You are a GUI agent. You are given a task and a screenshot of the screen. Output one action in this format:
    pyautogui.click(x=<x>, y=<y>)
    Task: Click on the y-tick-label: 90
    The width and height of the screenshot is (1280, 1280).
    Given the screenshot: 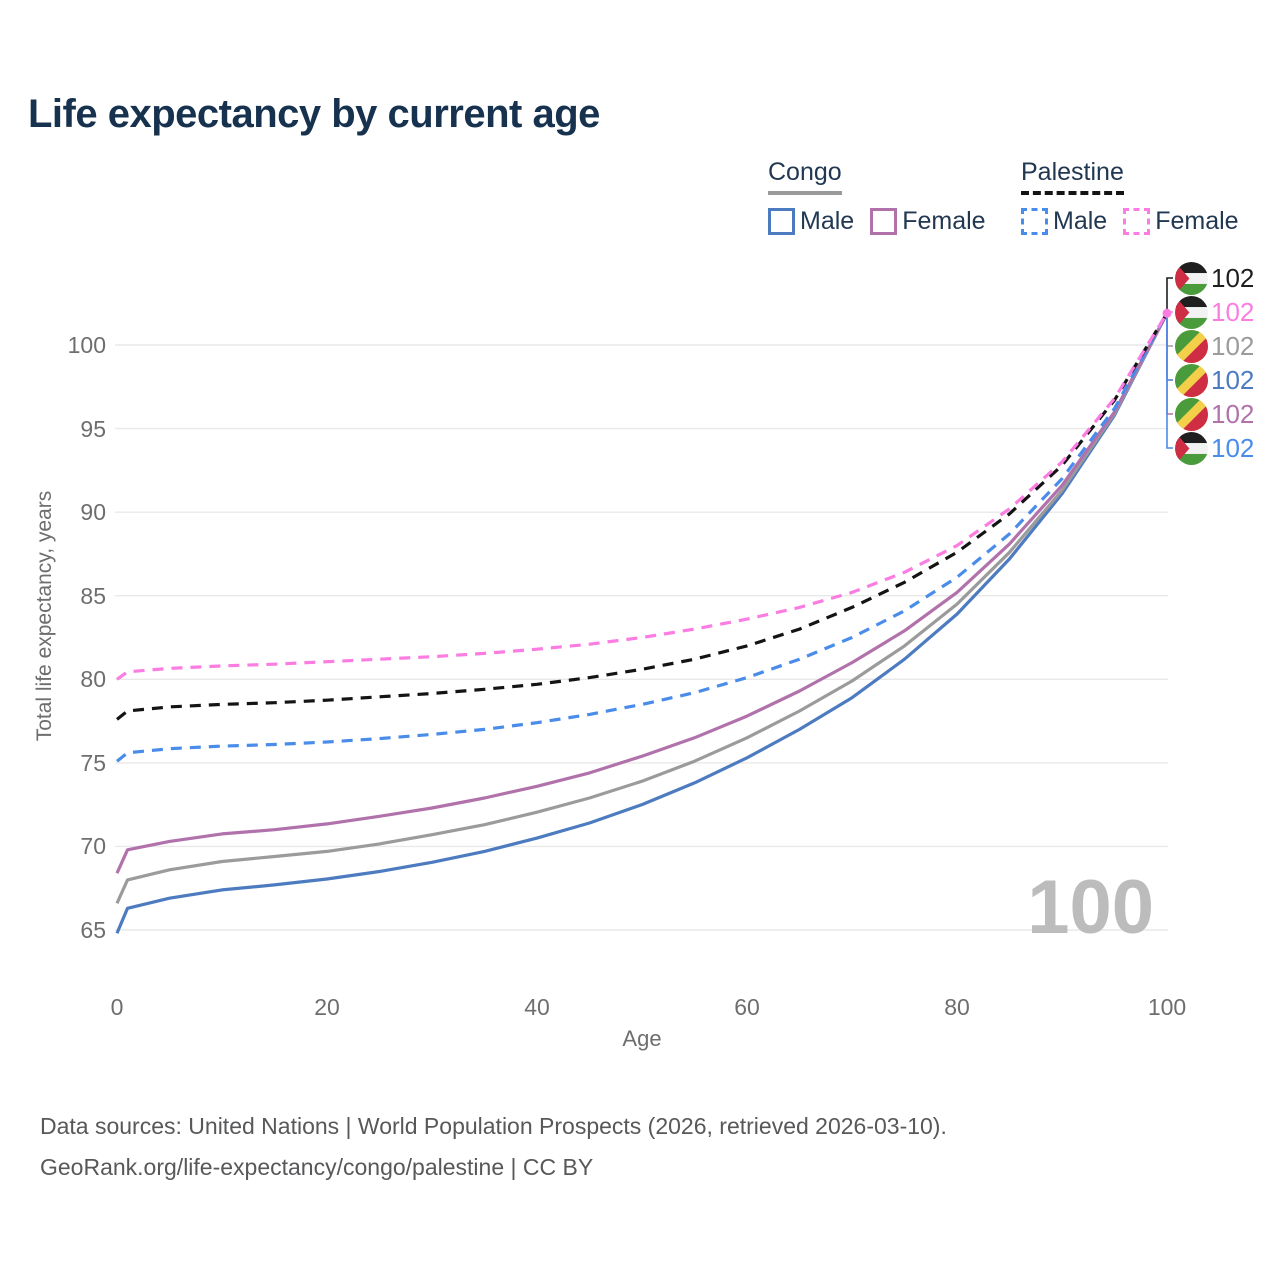 What is the action you would take?
    pyautogui.click(x=93, y=512)
    